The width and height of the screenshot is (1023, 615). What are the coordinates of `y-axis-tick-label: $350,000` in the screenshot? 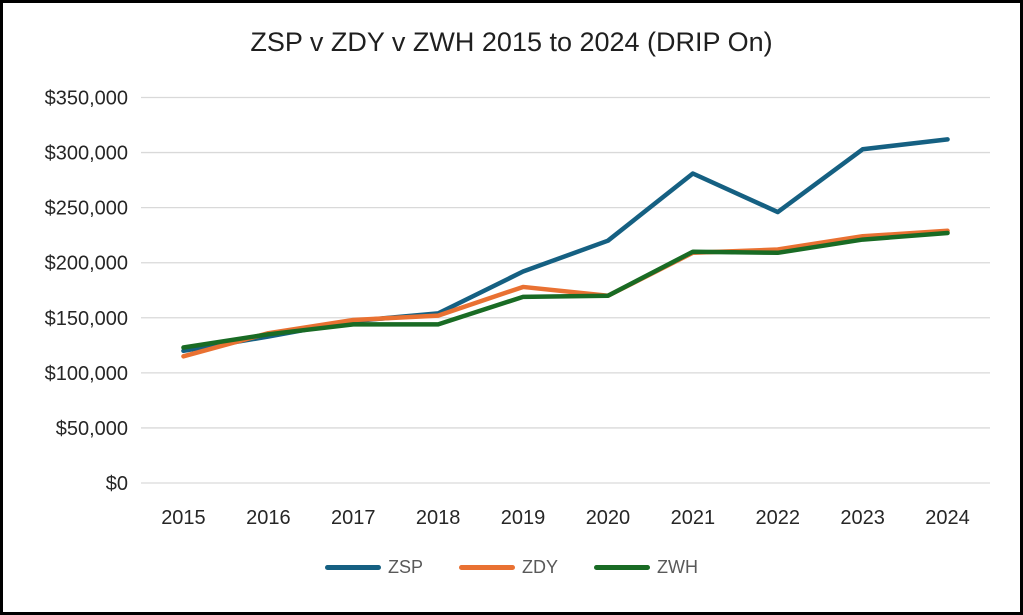 It's located at (86, 99).